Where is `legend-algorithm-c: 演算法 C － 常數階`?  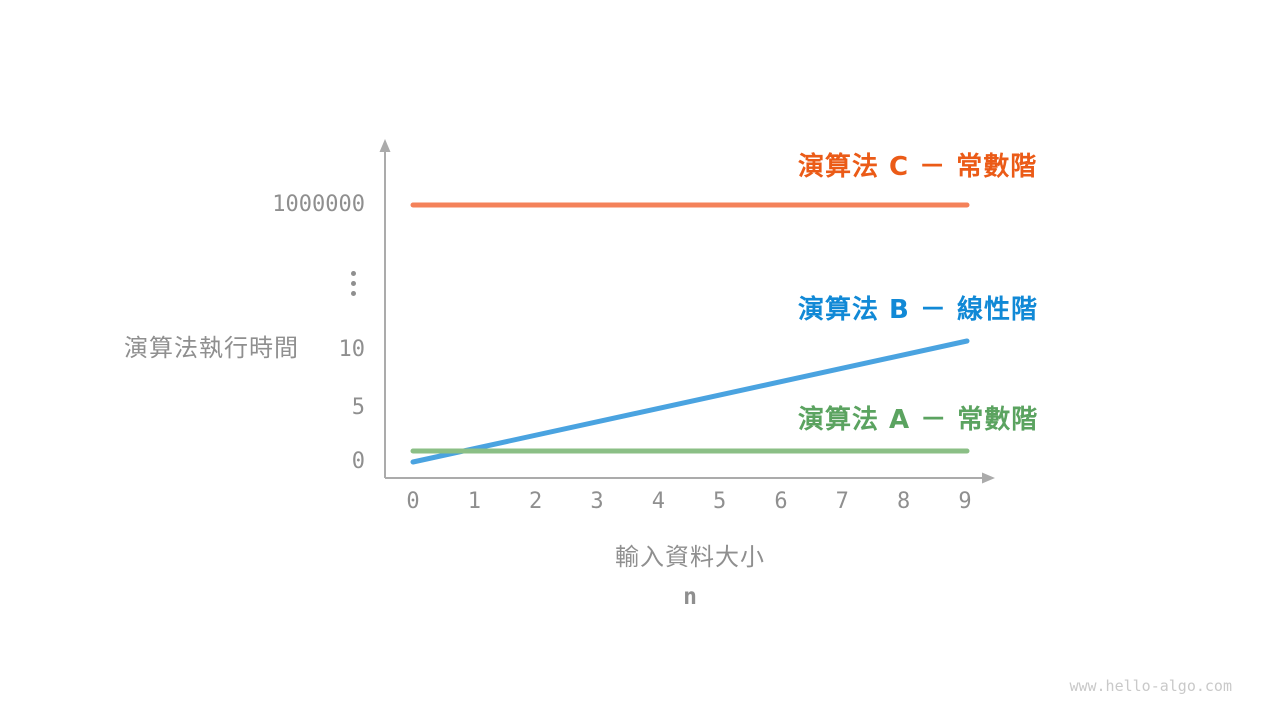 legend-algorithm-c: 演算法 C － 常數階 is located at coordinates (918, 167).